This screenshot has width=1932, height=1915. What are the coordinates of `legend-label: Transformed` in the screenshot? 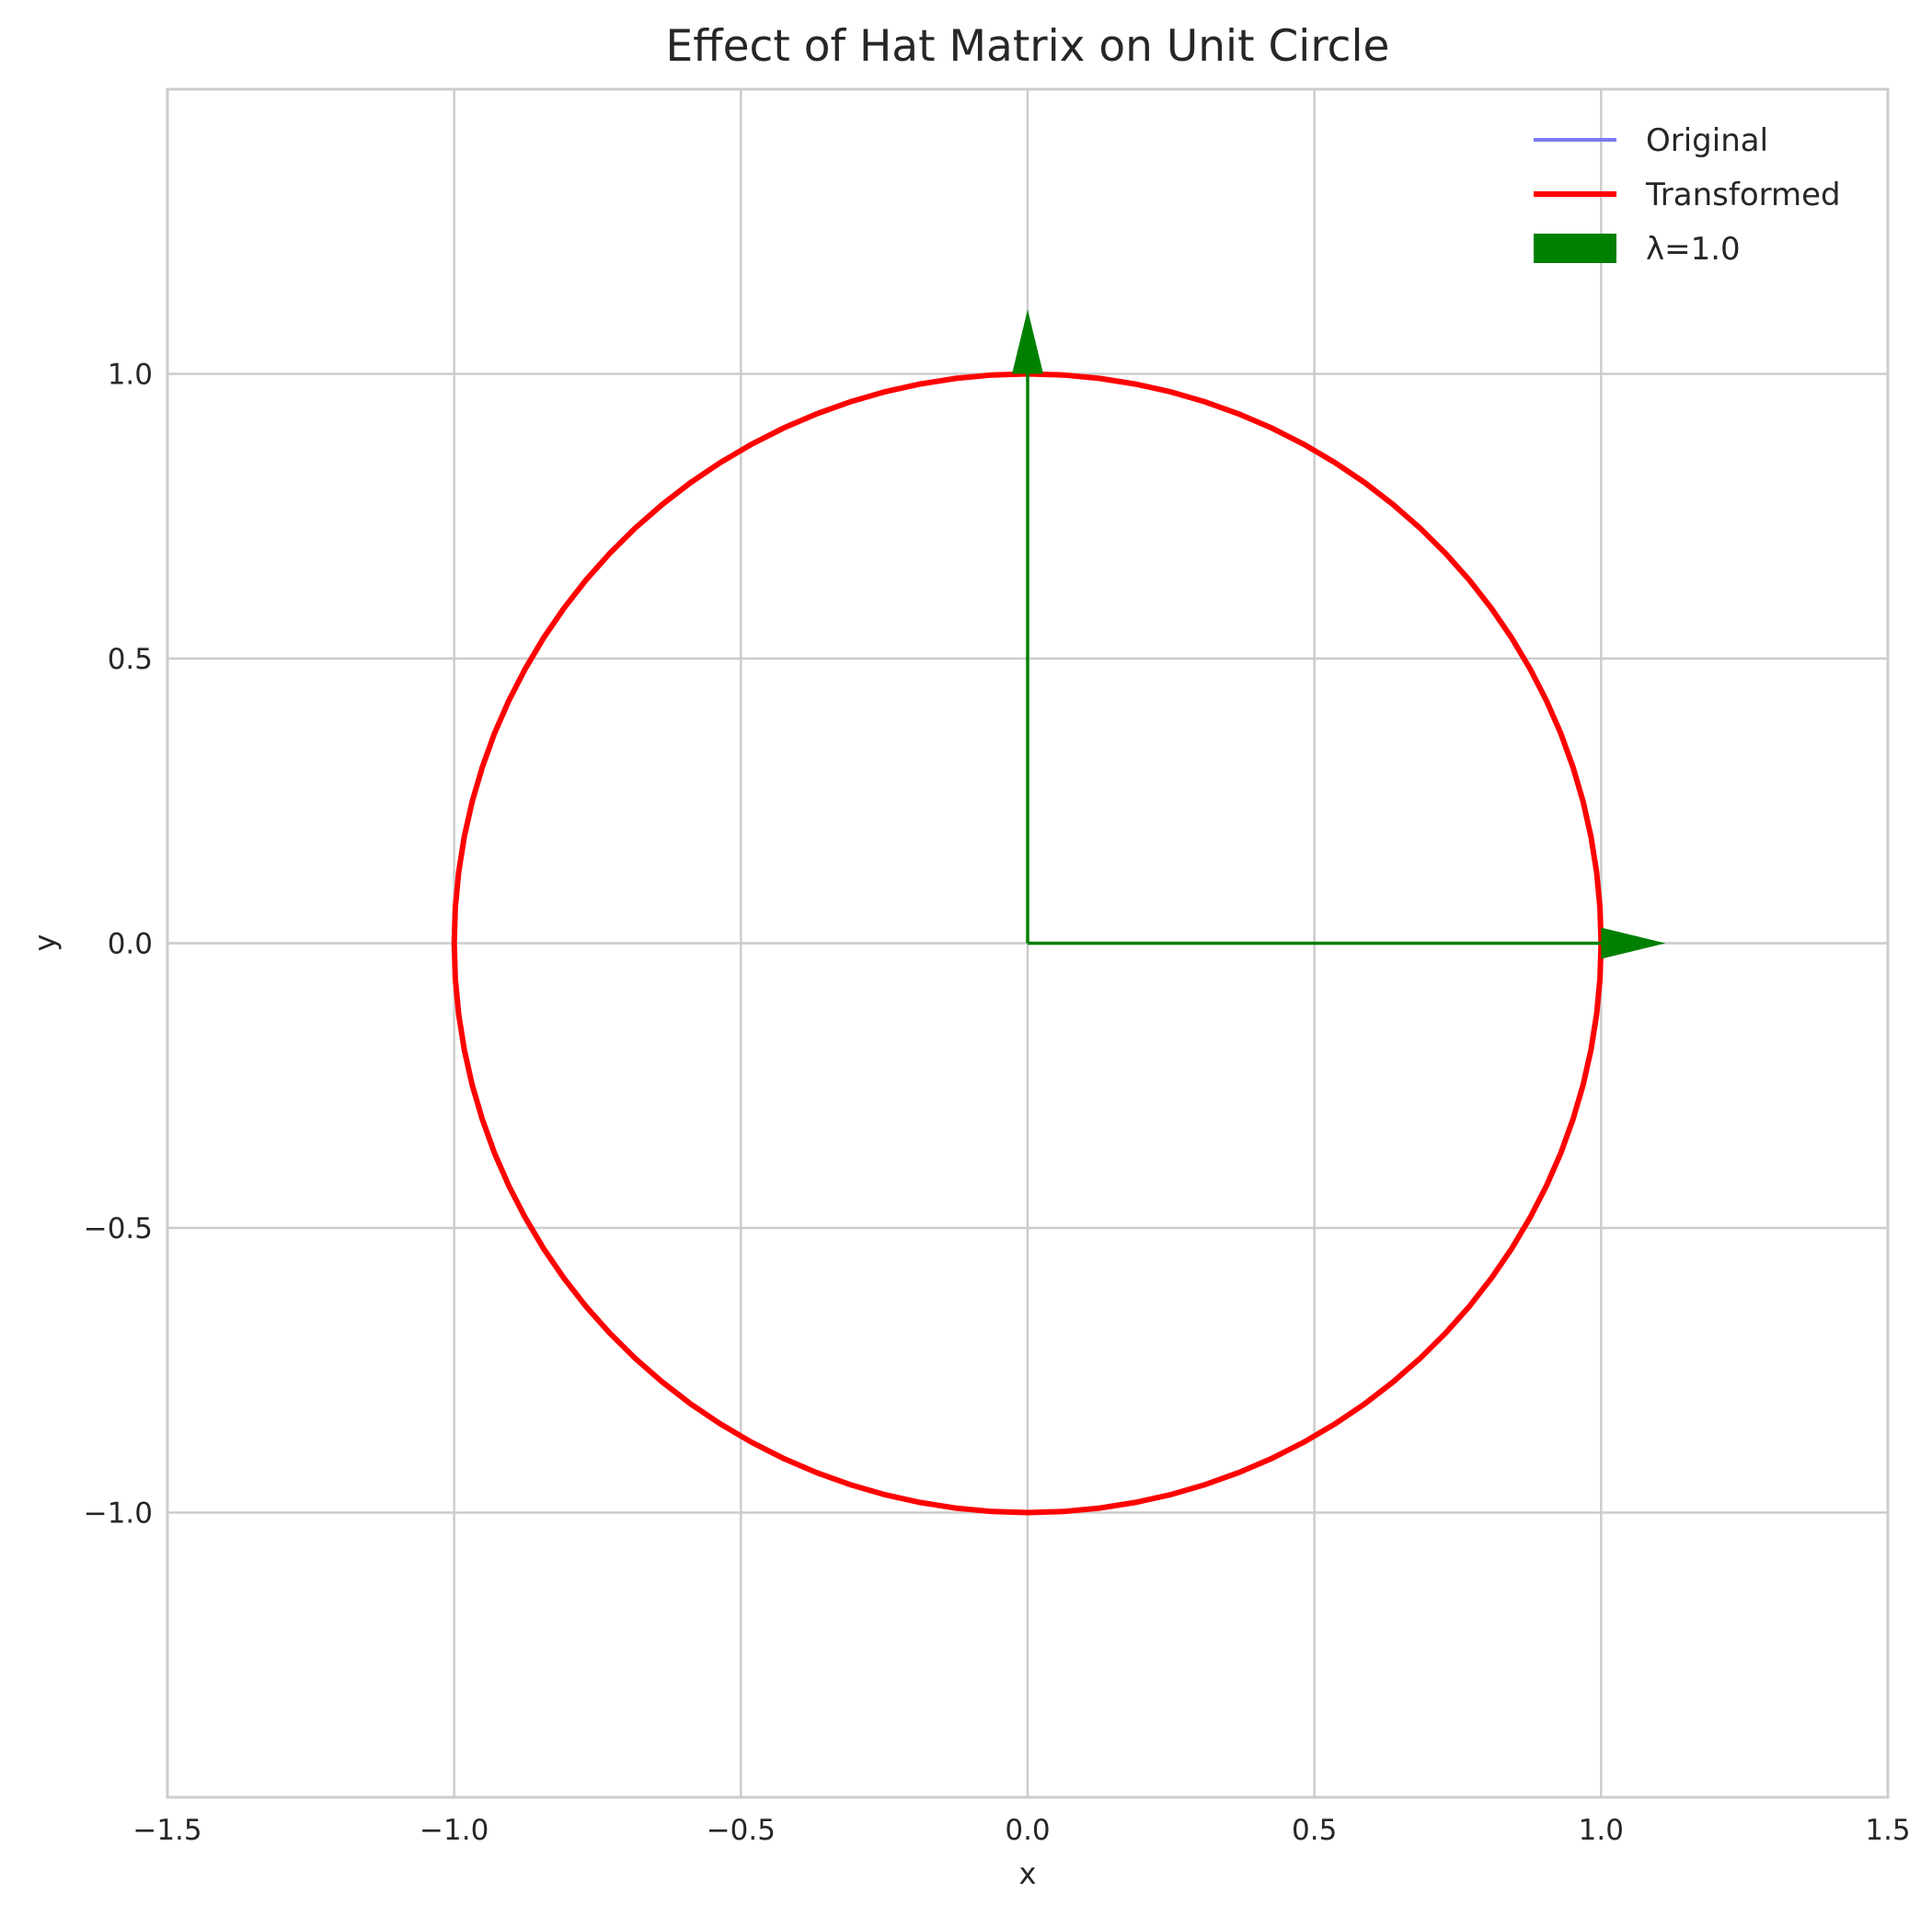 It's located at (1743, 195).